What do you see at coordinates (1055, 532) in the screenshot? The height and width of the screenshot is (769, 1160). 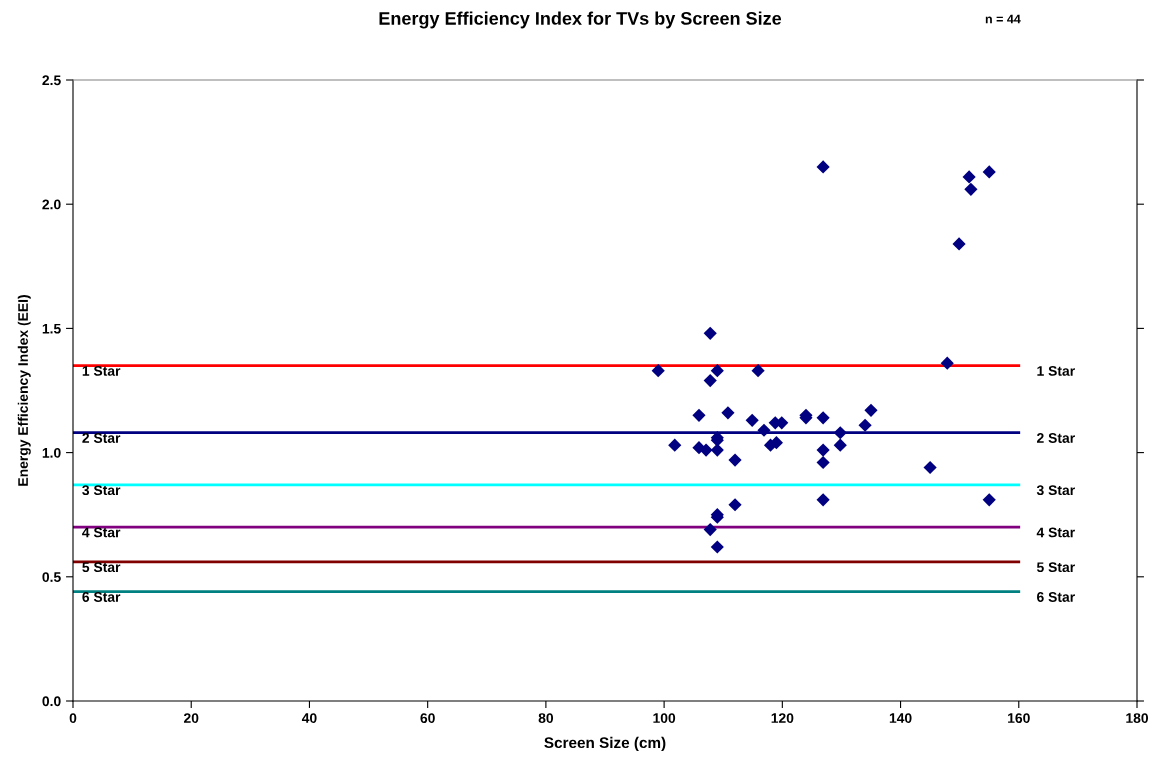 I see `text: 4 Star` at bounding box center [1055, 532].